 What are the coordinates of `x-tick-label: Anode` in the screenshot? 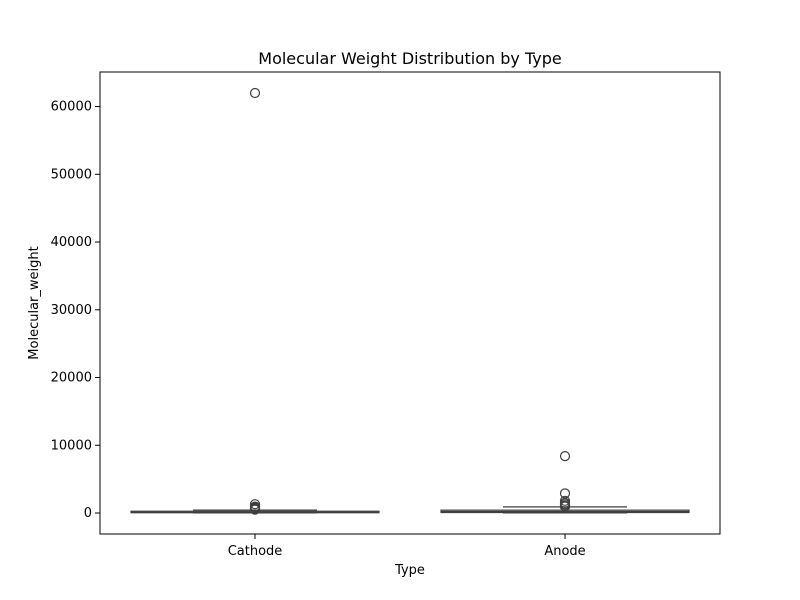 It's located at (564, 551).